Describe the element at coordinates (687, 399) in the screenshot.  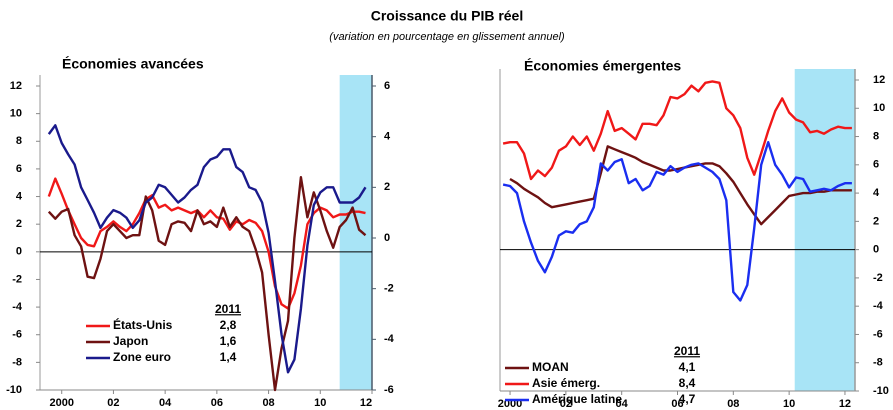
I see `legend-value: 4,7` at that location.